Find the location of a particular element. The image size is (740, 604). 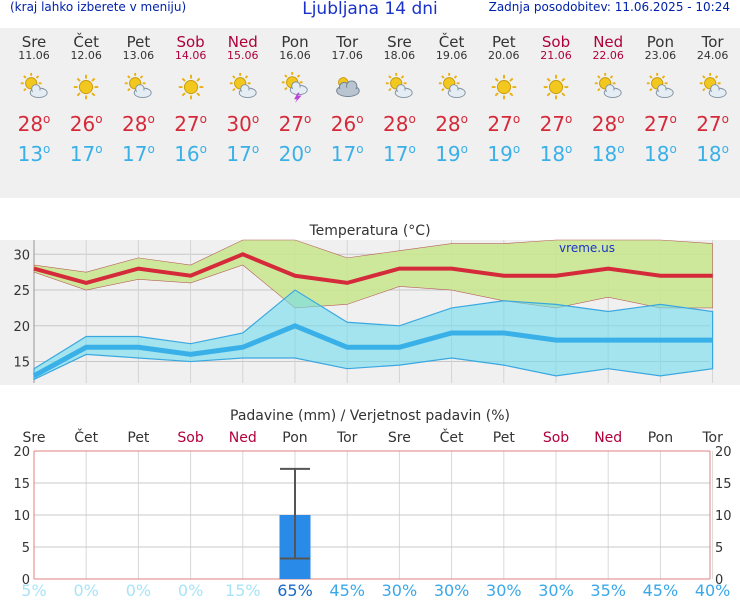

day-date: 11.06 is located at coordinates (34, 55).